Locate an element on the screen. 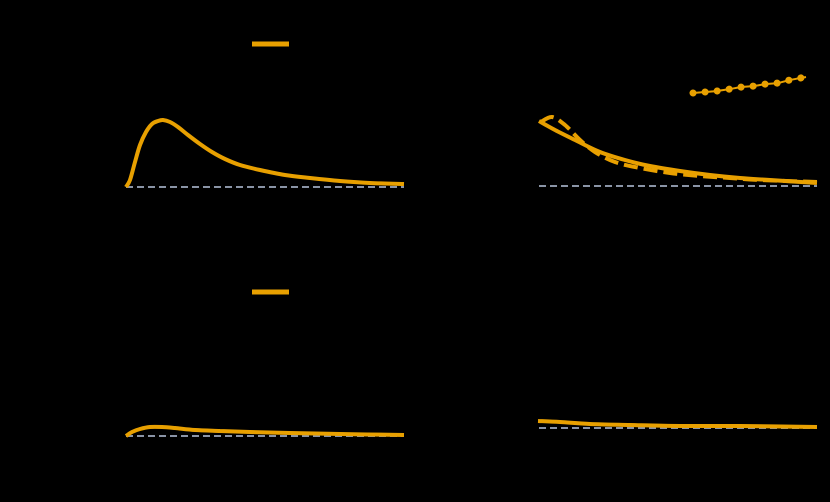 Image resolution: width=830 pixels, height=502 pixels. chart-panel-top-left is located at coordinates (264, 153).